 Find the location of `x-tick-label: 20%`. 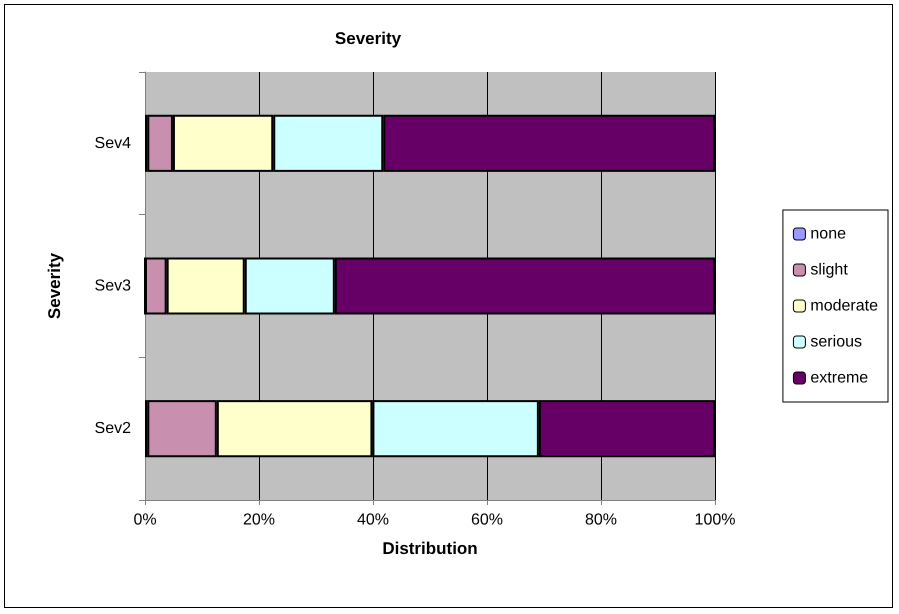

x-tick-label: 20% is located at coordinates (259, 520).